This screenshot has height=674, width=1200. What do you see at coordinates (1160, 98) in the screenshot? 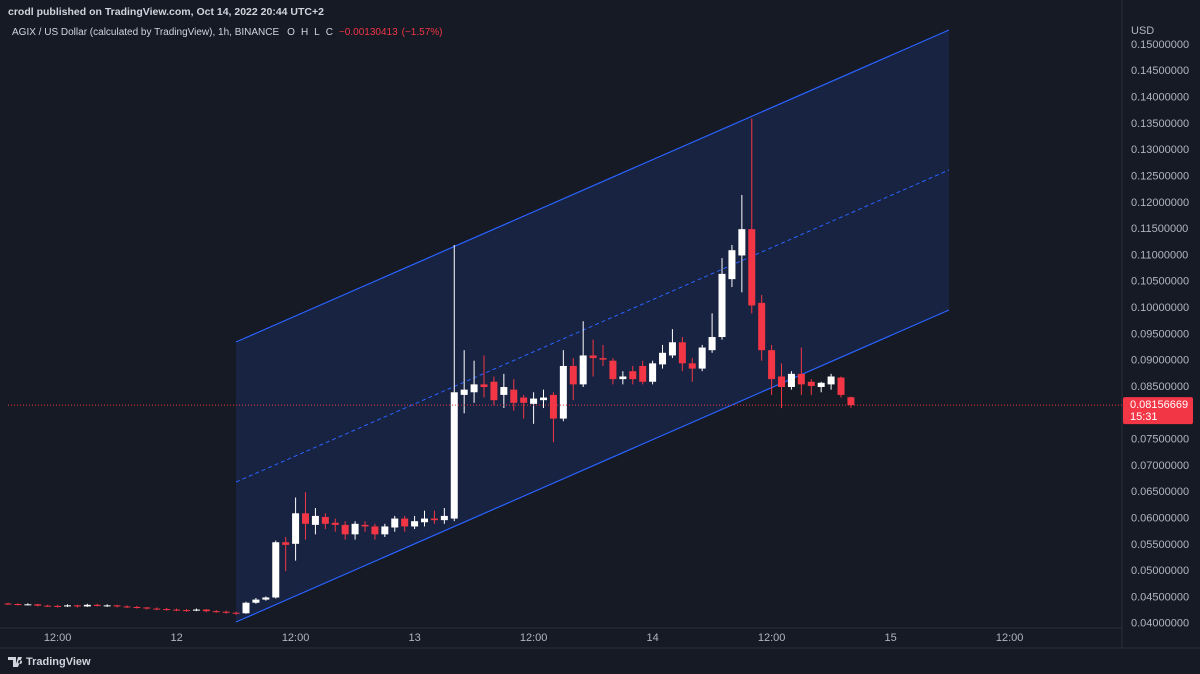
I see `y-tick-label: 0.14000000` at bounding box center [1160, 98].